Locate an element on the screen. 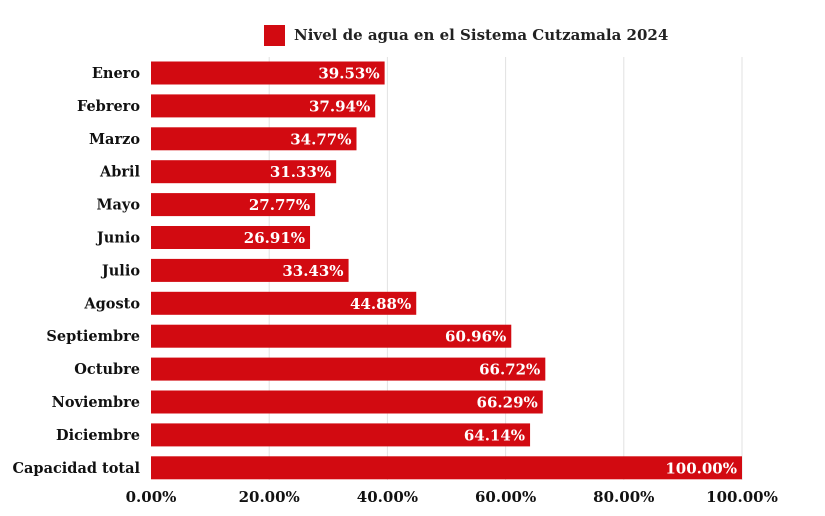  bar-value-label: 100.00% is located at coordinates (701, 468).